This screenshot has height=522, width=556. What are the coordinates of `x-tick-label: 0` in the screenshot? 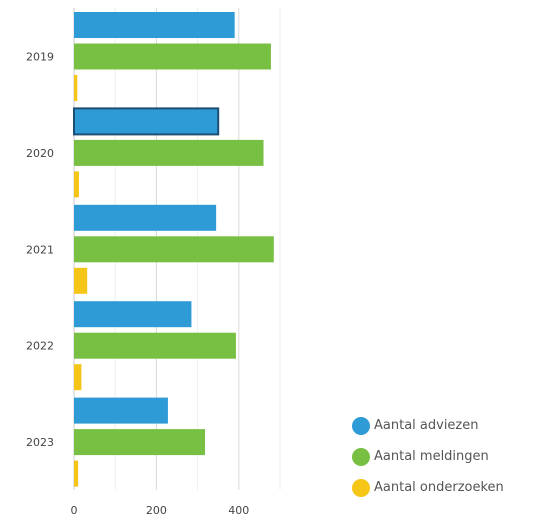 It's located at (74, 510).